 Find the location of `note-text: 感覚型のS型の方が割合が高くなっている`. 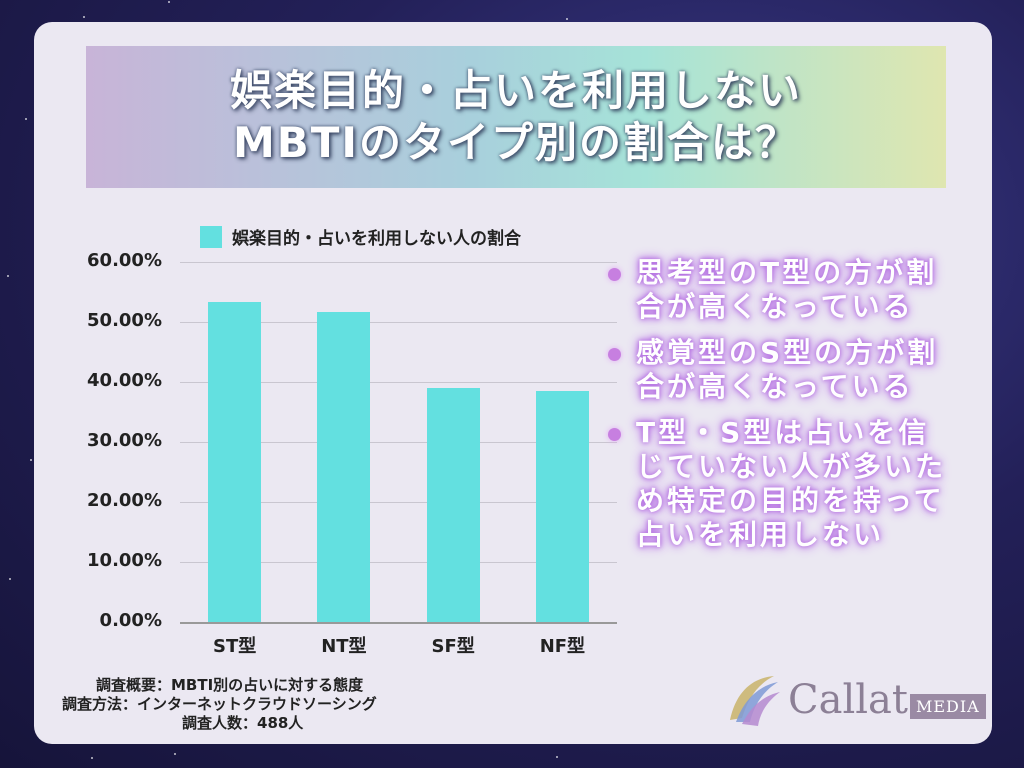

note-text: 感覚型のS型の方が割合が高くなっている is located at coordinates (787, 369).